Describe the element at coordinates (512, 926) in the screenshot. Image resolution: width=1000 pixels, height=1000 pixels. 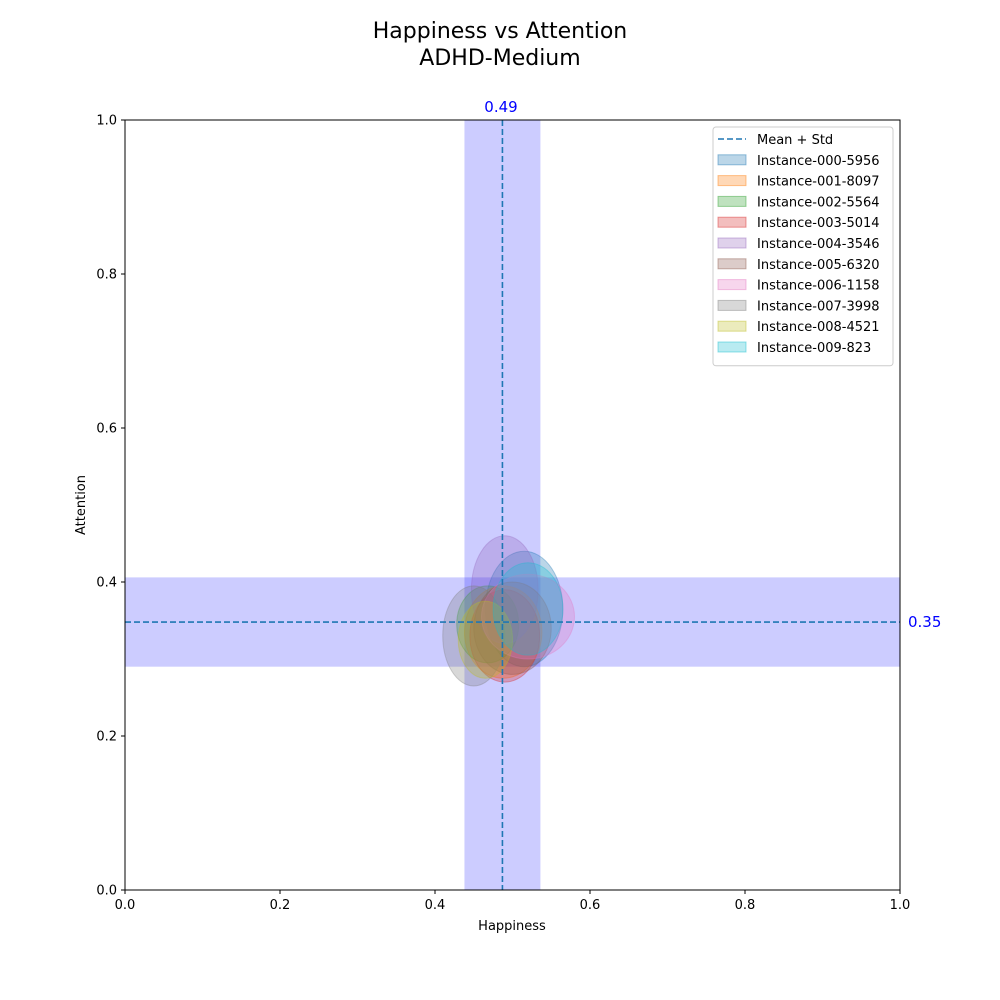
I see `x-axis-label: Happiness` at that location.